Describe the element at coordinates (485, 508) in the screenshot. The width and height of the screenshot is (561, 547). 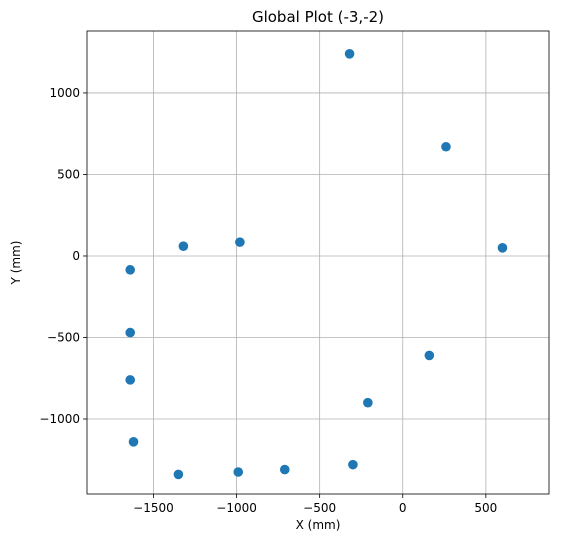
I see `x-tick-label: 500` at that location.